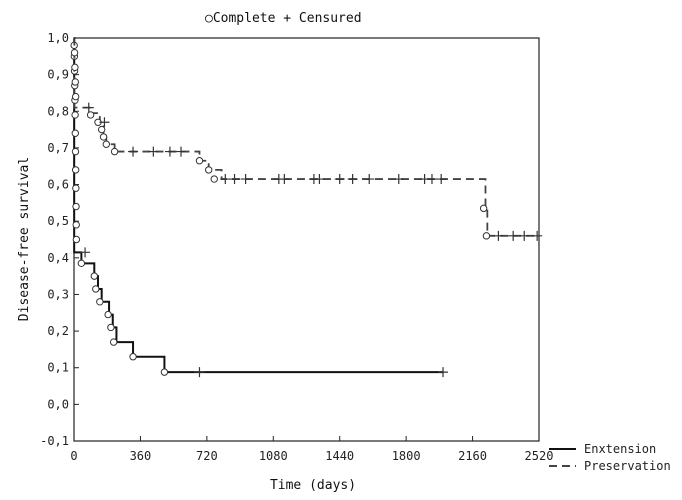 The image size is (682, 500). Describe the element at coordinates (273, 456) in the screenshot. I see `x-tick-label: 1080` at that location.